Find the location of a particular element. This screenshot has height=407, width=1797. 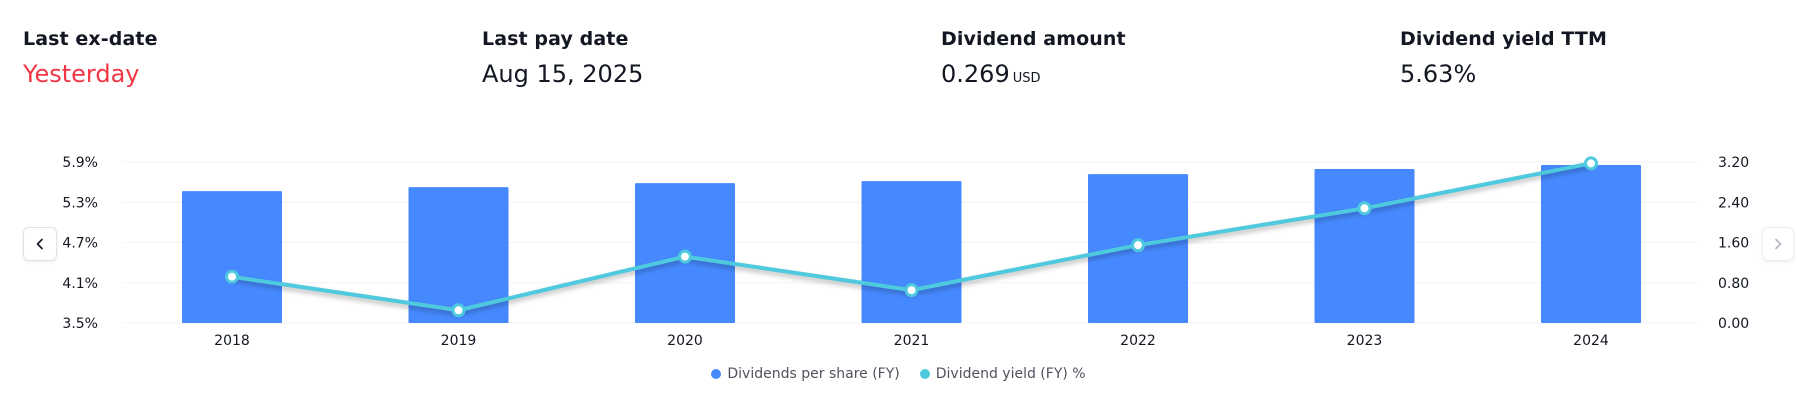

x-axis: 2018 2019 2020 2021 2022 2023 2024 is located at coordinates (911, 341).